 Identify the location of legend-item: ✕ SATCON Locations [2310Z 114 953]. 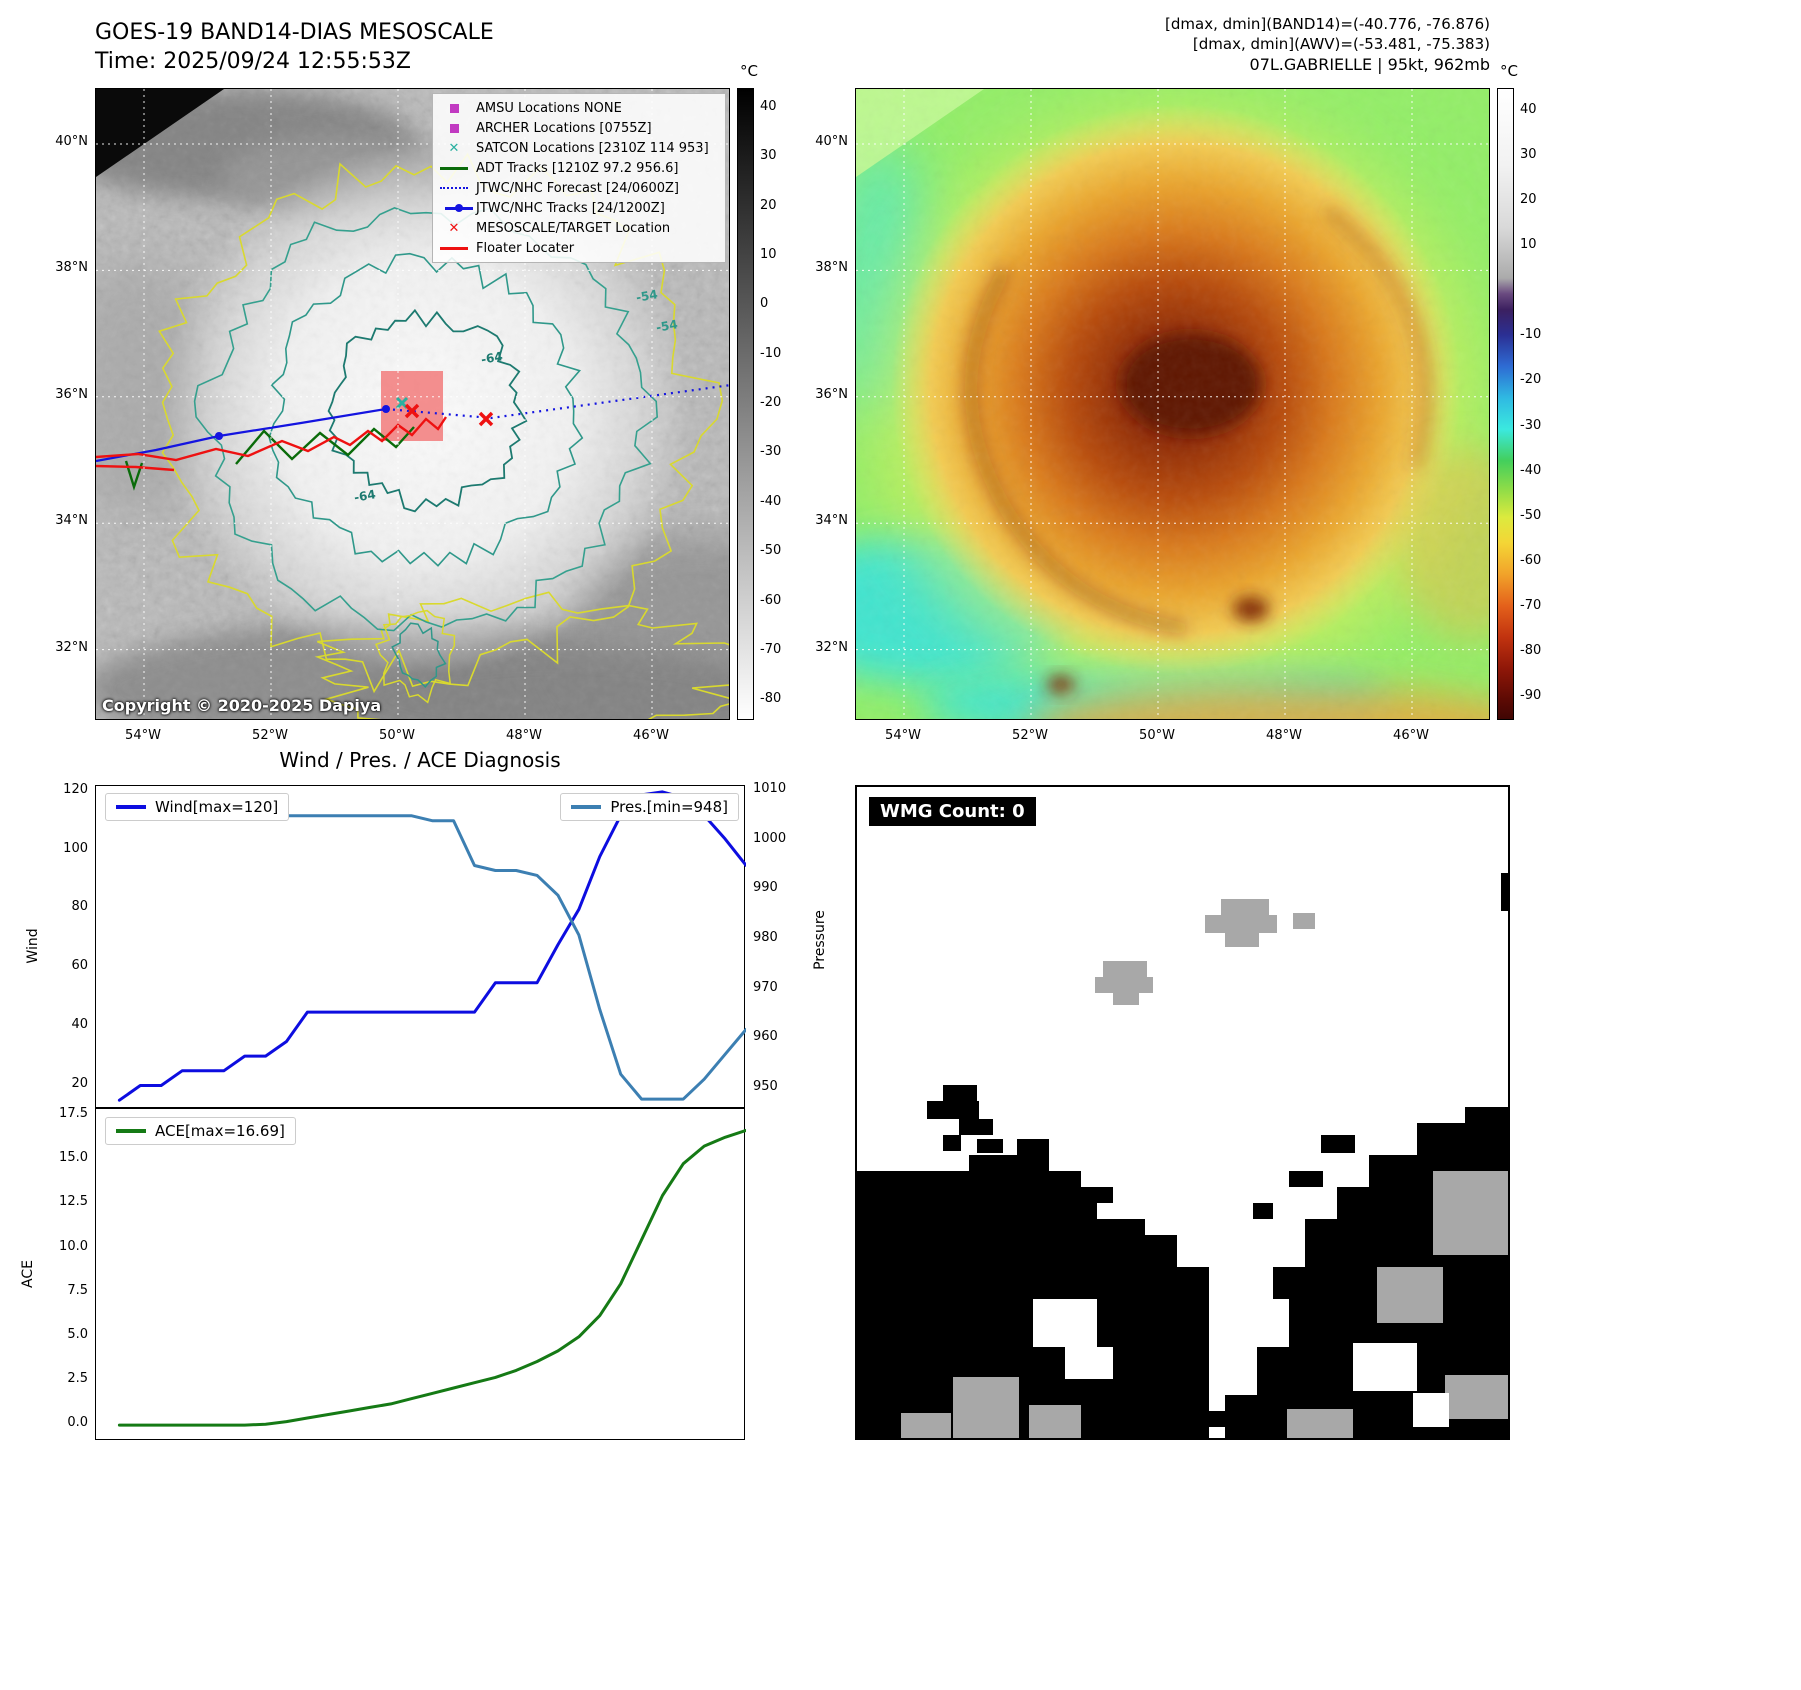
(579, 148).